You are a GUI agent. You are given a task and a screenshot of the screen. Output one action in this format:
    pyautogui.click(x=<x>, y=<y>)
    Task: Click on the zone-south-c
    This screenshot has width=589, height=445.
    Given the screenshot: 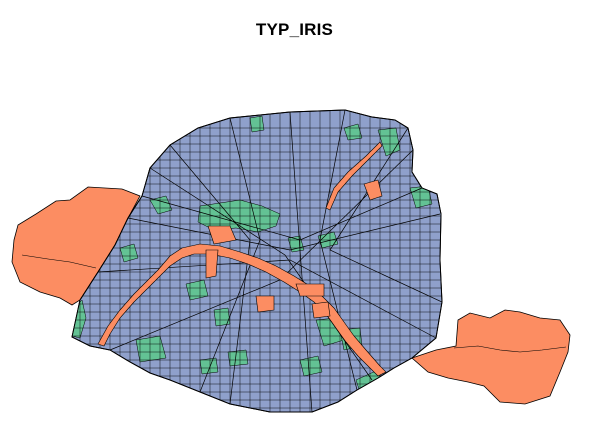 What is the action you would take?
    pyautogui.click(x=311, y=366)
    